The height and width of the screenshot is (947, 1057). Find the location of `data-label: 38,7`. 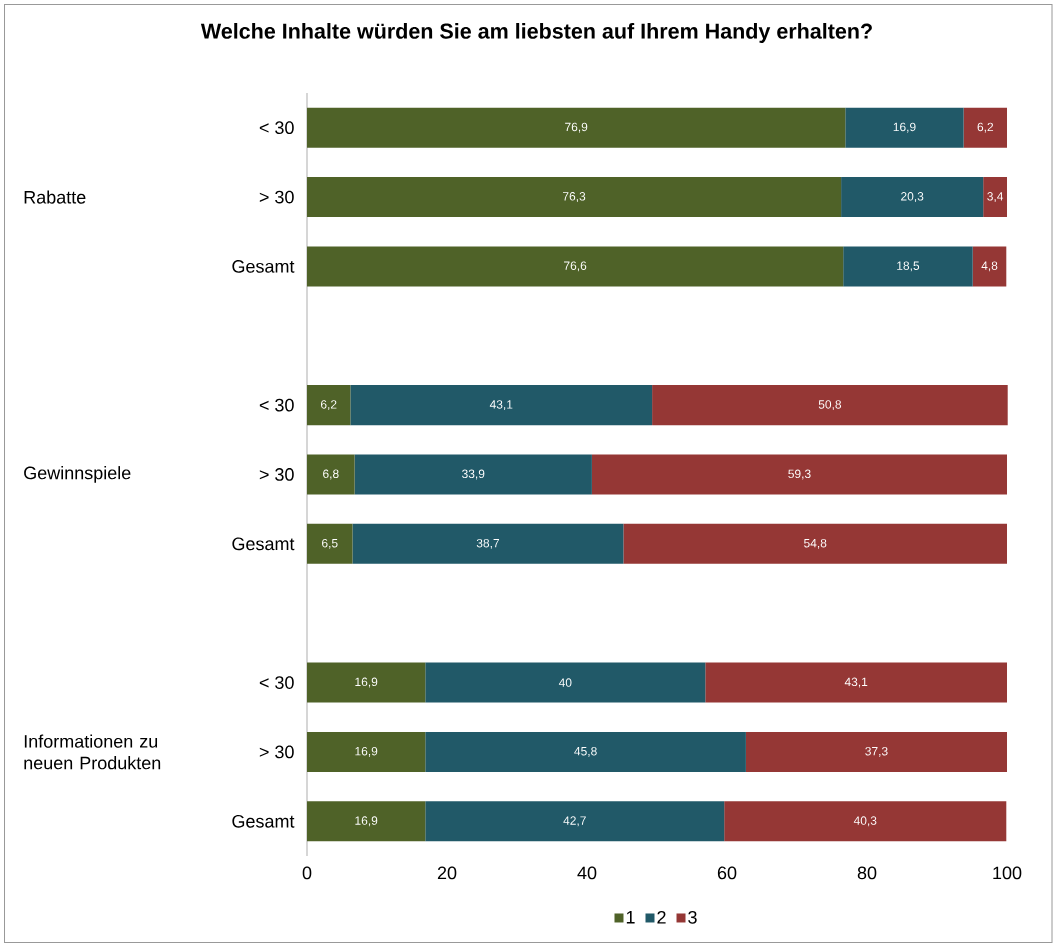

data-label: 38,7 is located at coordinates (488, 543).